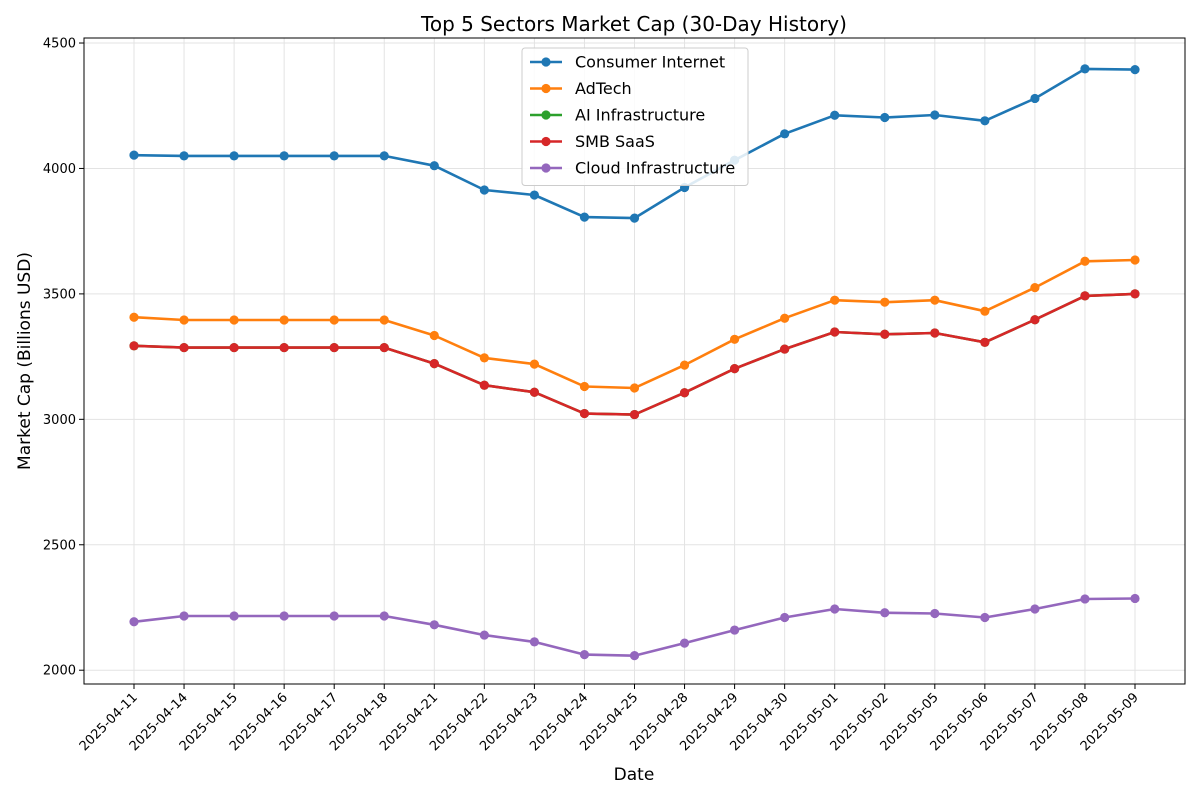  Describe the element at coordinates (25, 361) in the screenshot. I see `y-axis-label: Market Cap (Billions USD)` at that location.